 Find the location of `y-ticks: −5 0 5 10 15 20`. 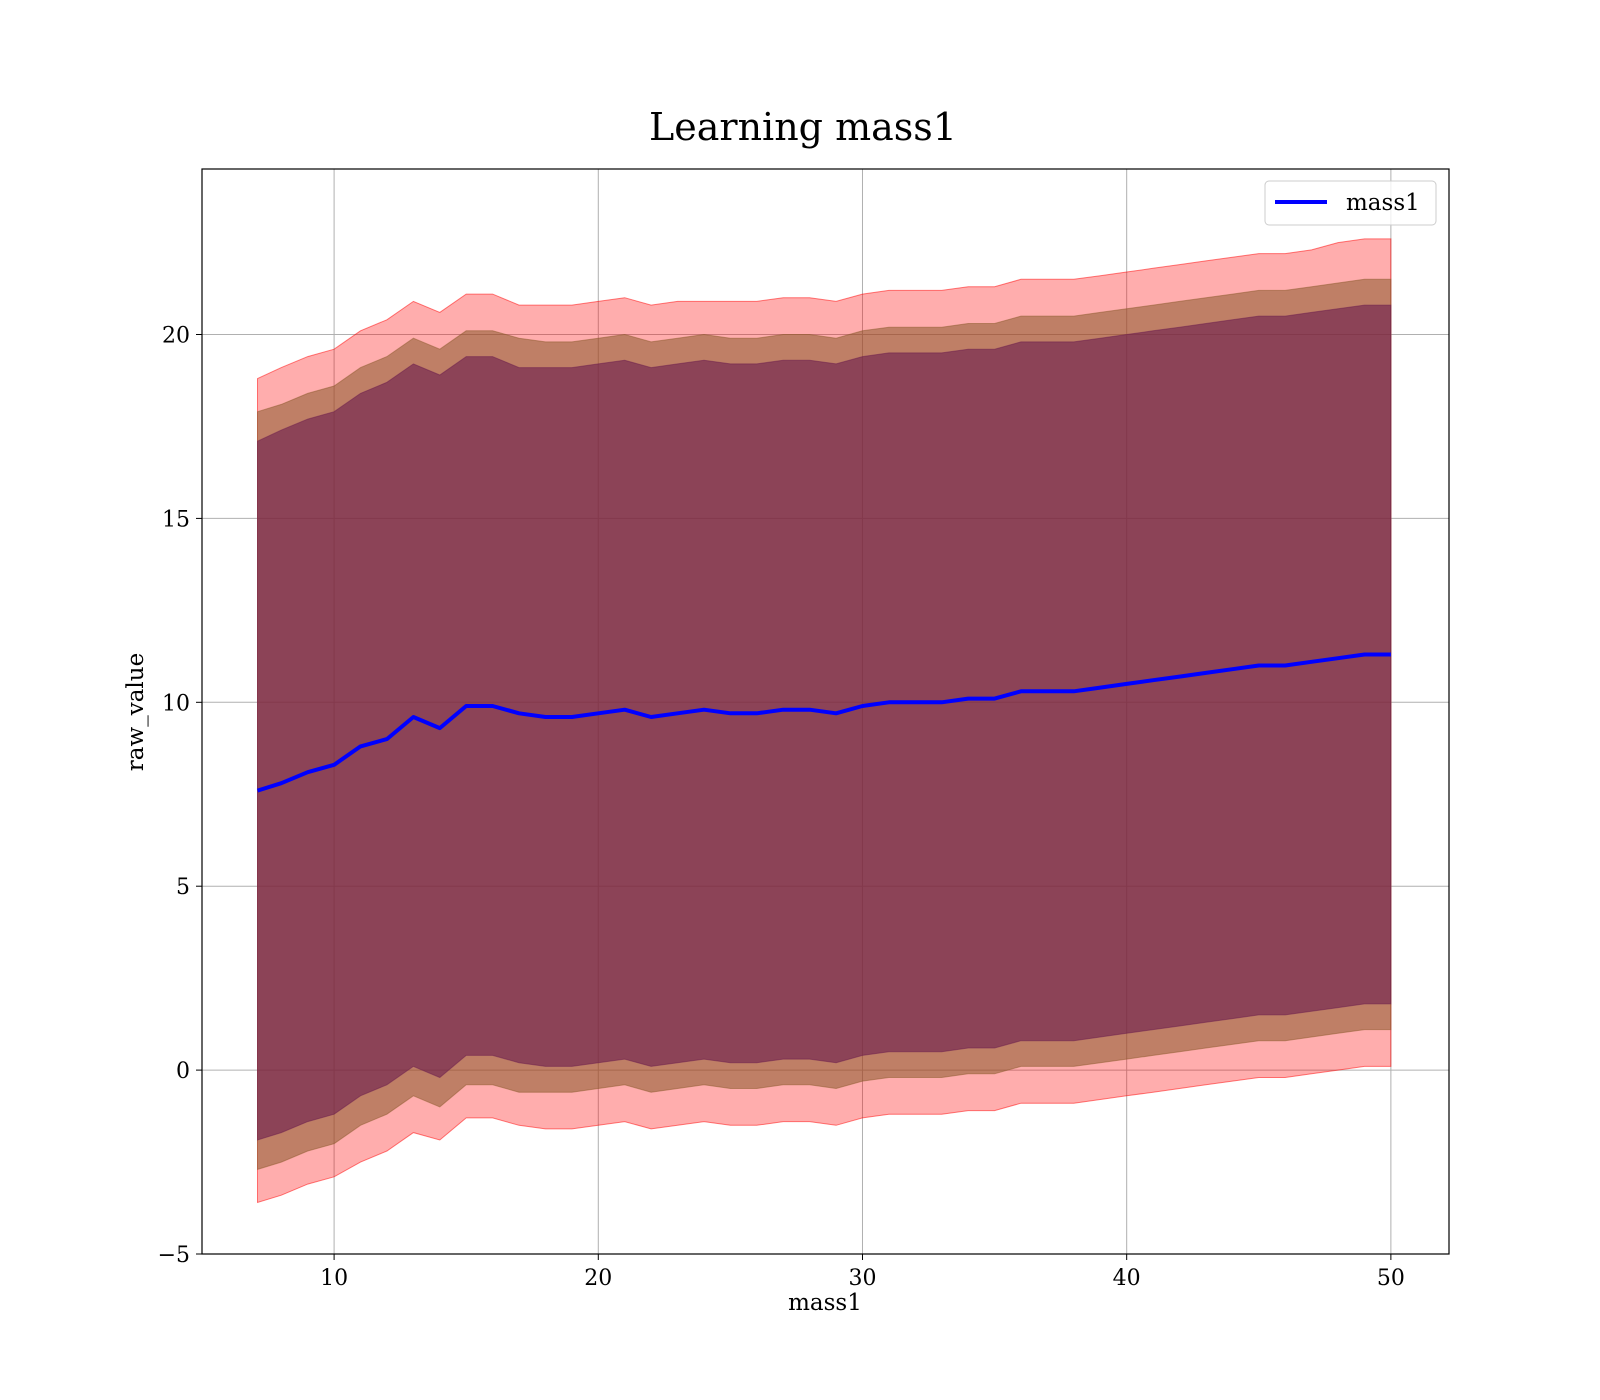

y-ticks: −5 0 5 10 15 20 is located at coordinates (180, 796).